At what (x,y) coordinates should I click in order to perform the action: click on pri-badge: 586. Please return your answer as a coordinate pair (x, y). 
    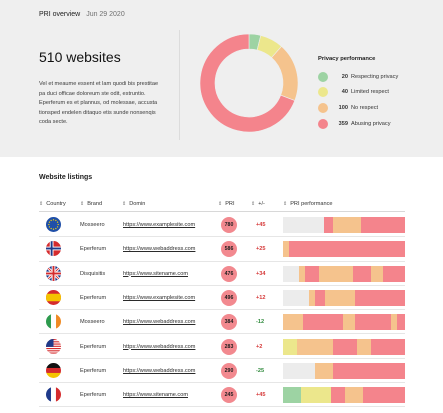
    Looking at the image, I should click on (229, 249).